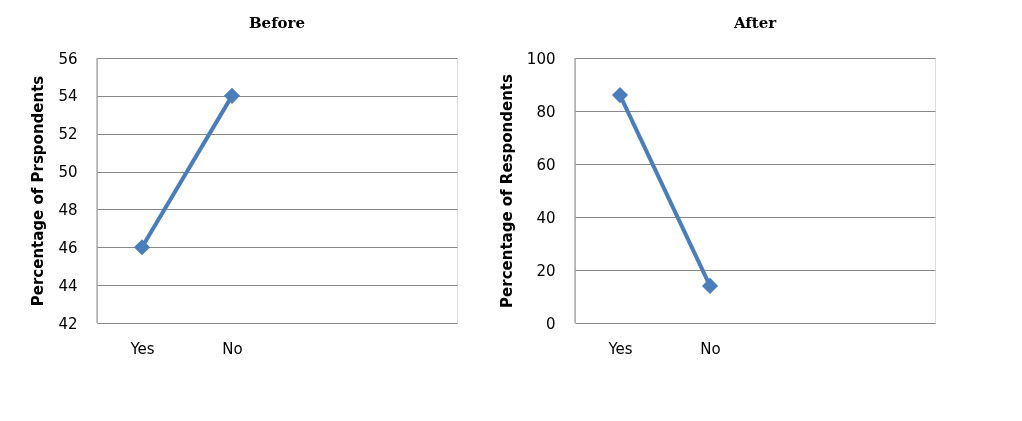  I want to click on y-tick-label: 100, so click(541, 58).